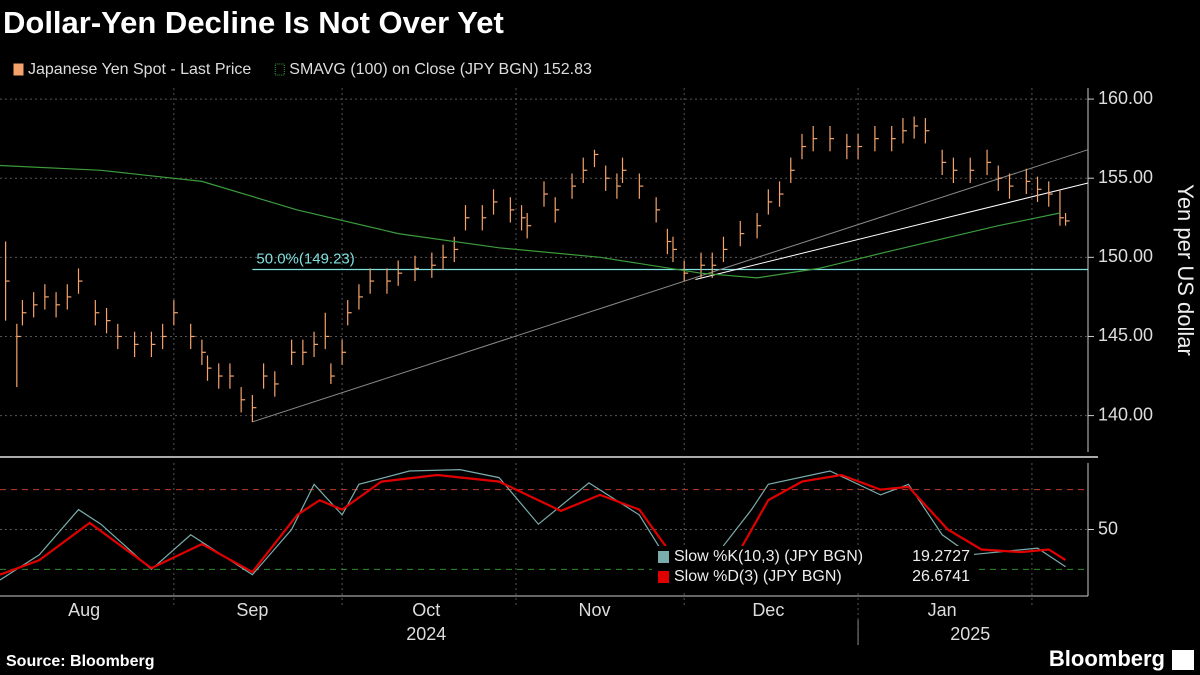 The image size is (1200, 675). I want to click on legend-label: Japanese Yen Spot - Last Price, so click(139, 69).